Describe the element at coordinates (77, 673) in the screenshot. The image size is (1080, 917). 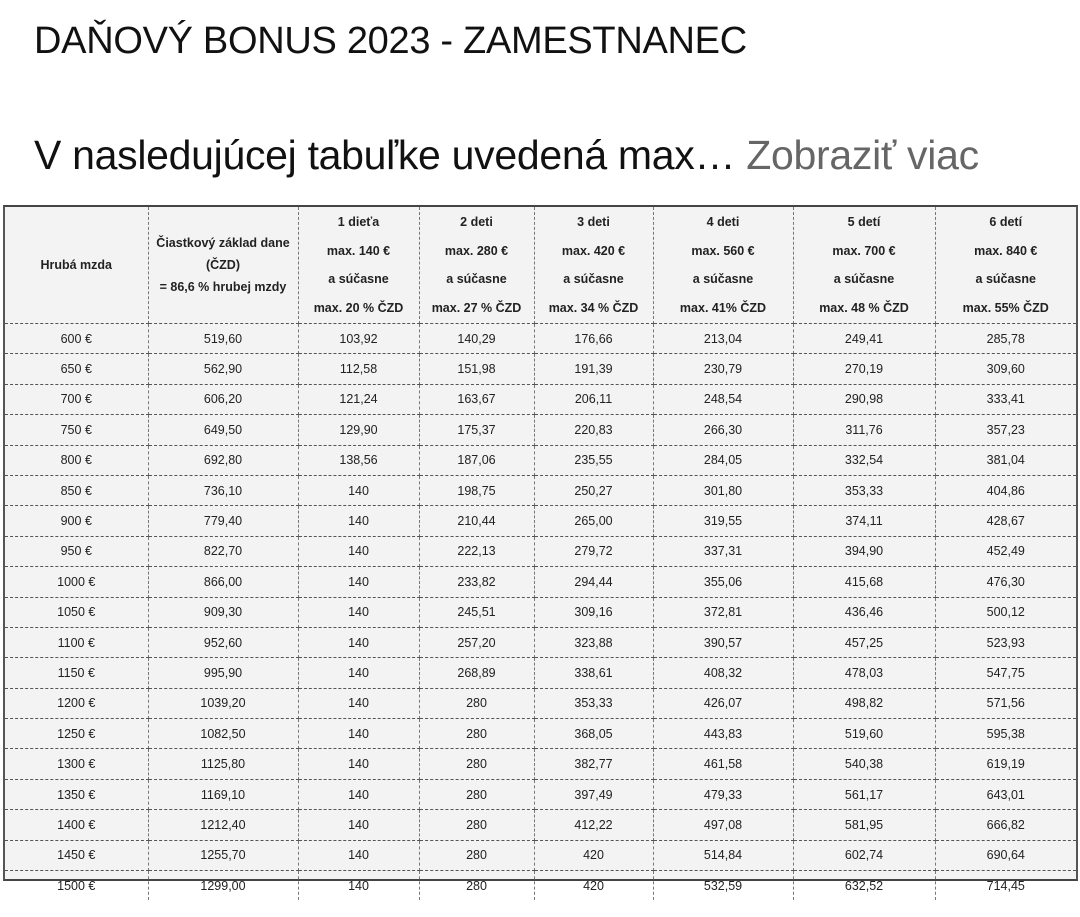
I see `table-cell: 1150 €` at that location.